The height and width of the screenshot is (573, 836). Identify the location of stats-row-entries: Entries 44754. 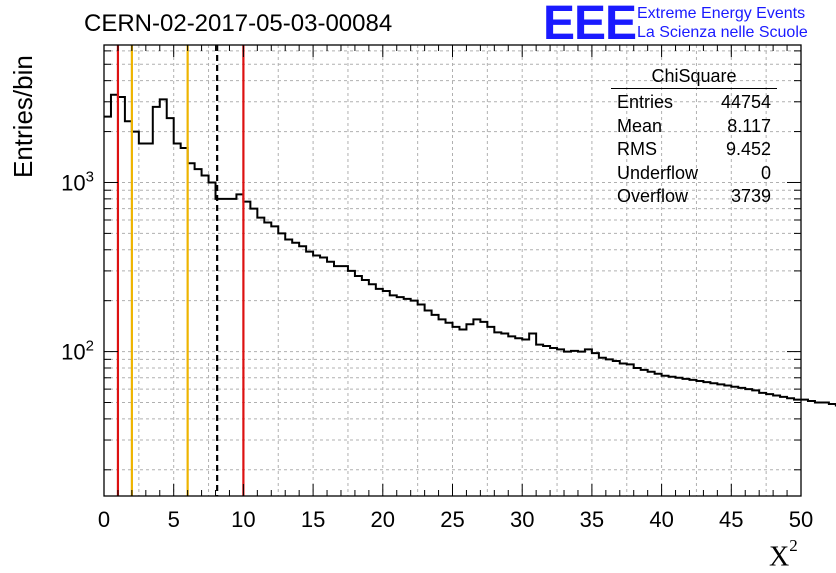
(694, 103).